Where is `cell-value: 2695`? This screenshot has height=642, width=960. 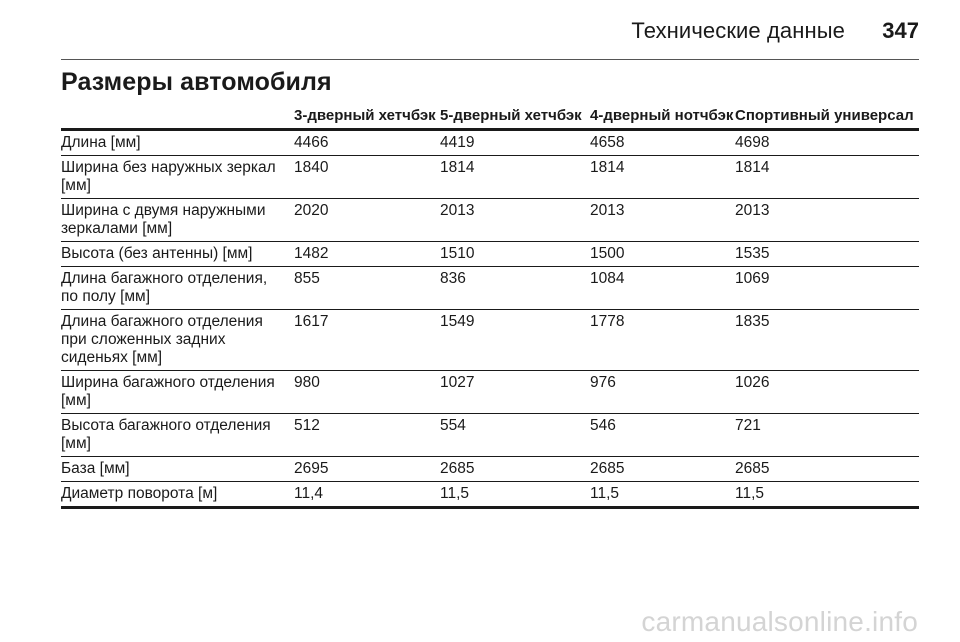 cell-value: 2695 is located at coordinates (364, 469).